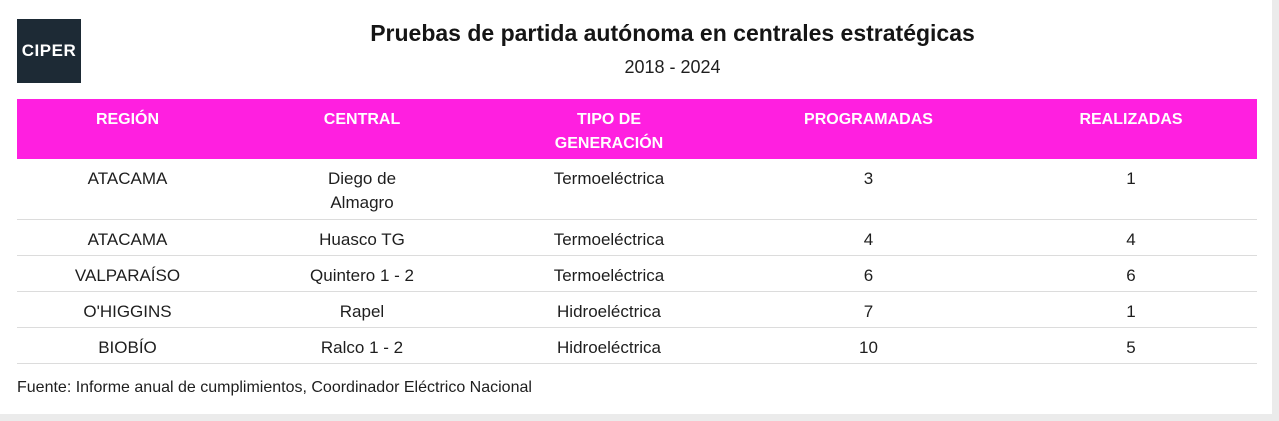 This screenshot has width=1279, height=421. Describe the element at coordinates (362, 309) in the screenshot. I see `cell-central: Rapel` at that location.